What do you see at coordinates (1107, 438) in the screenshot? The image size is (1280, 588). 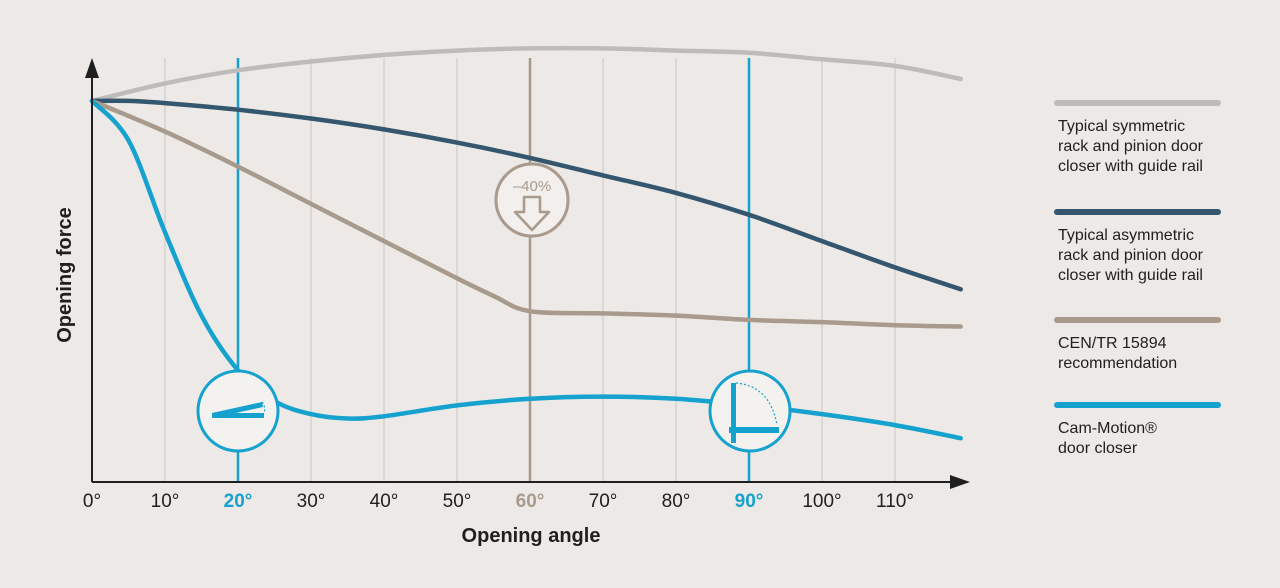 I see `legend-label: Cam-Motion® door closer` at bounding box center [1107, 438].